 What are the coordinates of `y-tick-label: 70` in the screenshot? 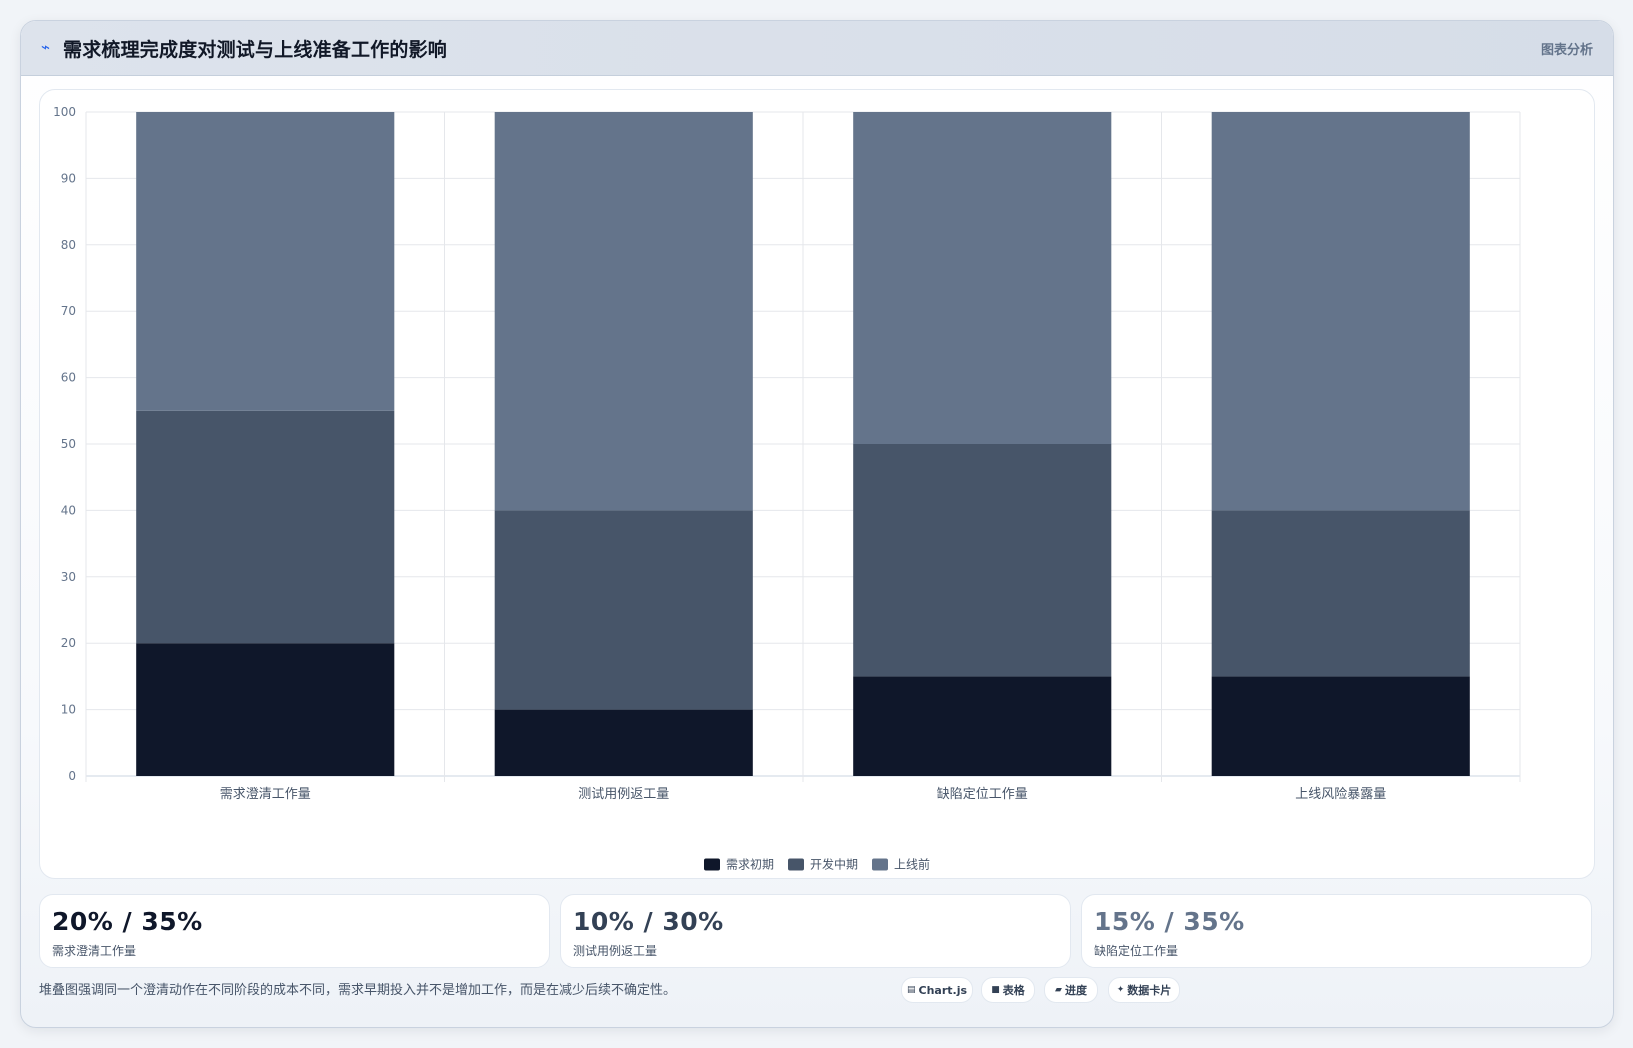 It's located at (68, 311).